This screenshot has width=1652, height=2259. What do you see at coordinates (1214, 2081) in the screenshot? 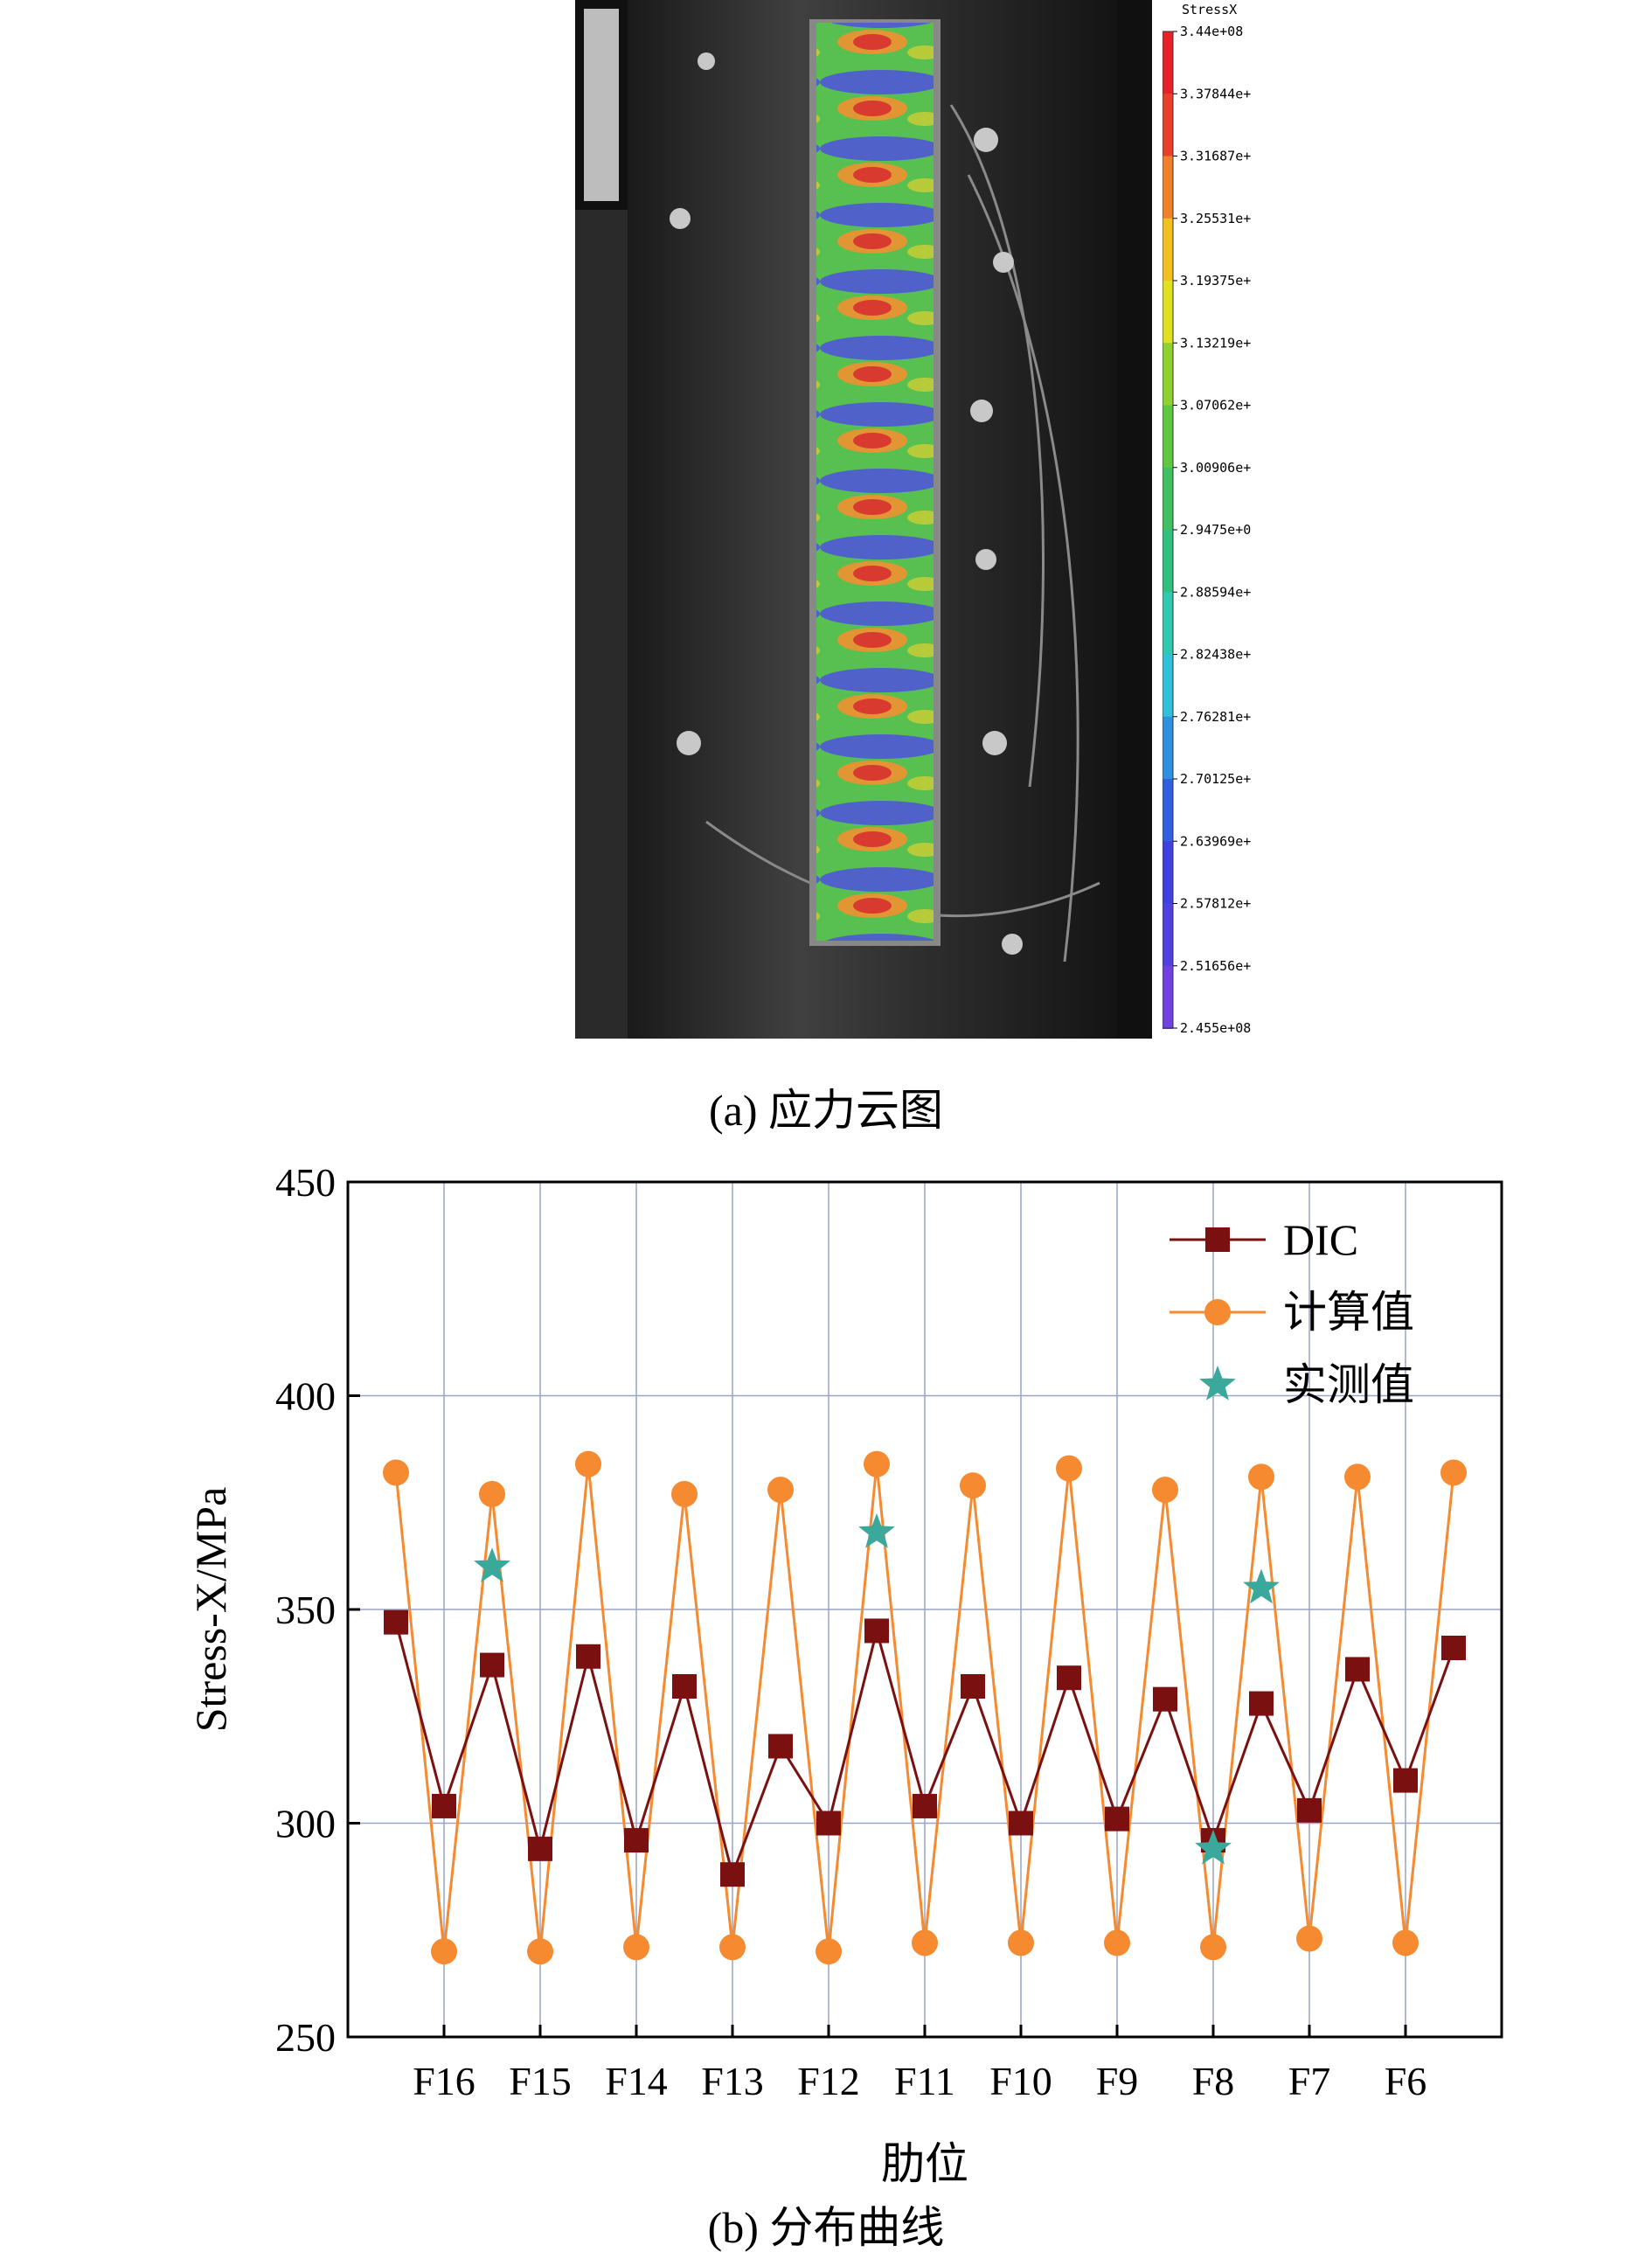
I see `x-tick-label: F8` at bounding box center [1214, 2081].